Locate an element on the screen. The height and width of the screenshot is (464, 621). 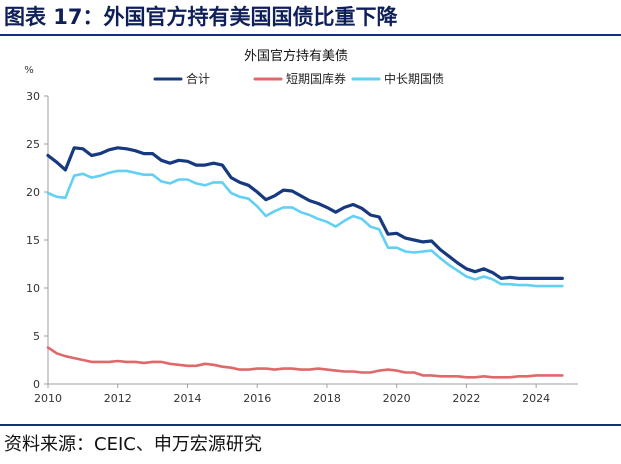
y-tick-label: 15 is located at coordinates (33, 240).